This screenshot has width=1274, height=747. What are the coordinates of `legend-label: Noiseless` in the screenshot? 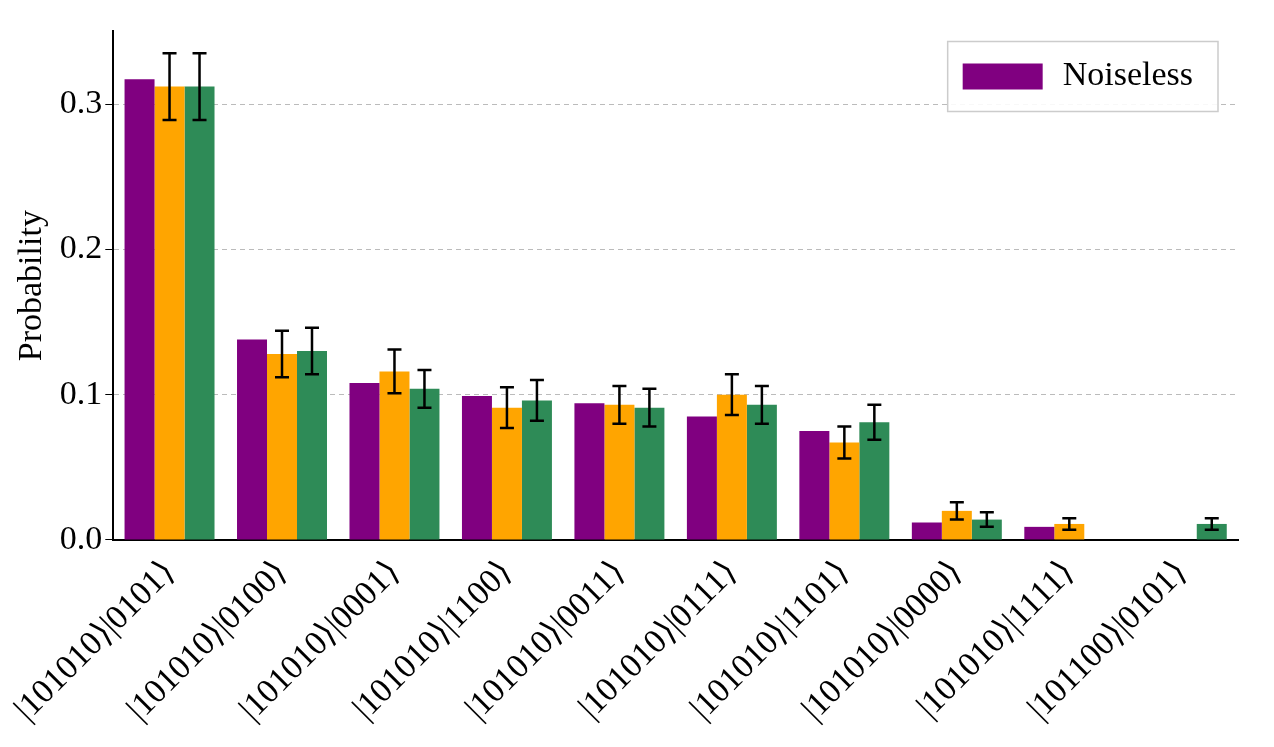 It's located at (1128, 74).